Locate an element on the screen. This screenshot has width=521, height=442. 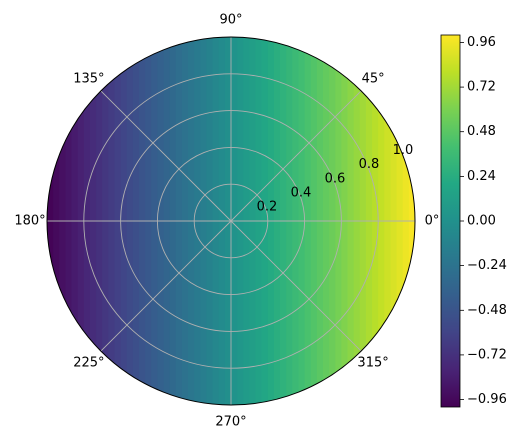
colorbar-tick-label: 0.24 is located at coordinates (481, 176).